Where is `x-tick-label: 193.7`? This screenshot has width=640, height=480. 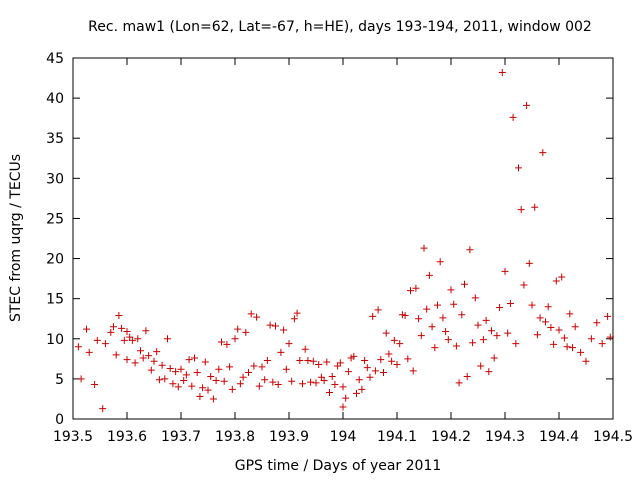 x-tick-label: 193.7 is located at coordinates (181, 437).